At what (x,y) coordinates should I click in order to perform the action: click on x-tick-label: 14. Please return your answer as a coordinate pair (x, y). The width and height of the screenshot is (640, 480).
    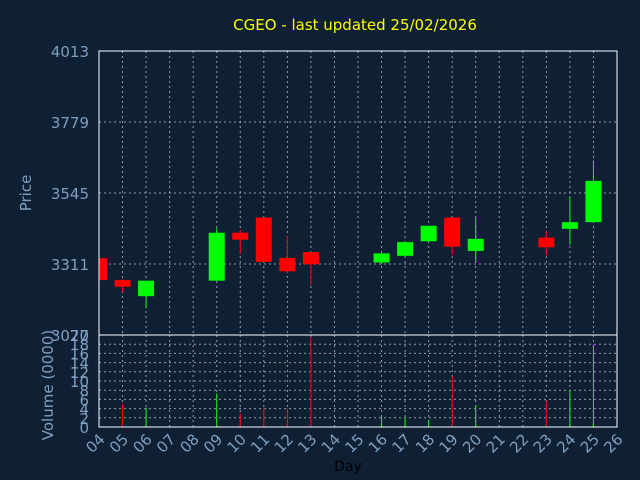
    Looking at the image, I should click on (331, 443).